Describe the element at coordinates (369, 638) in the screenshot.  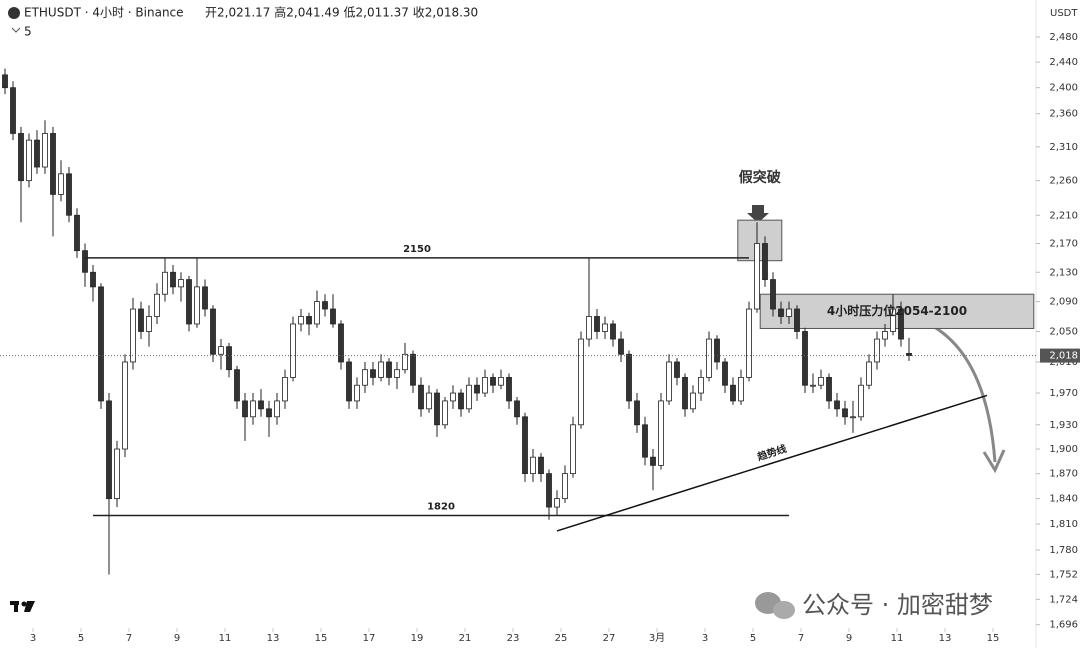
I see `x-tick-label: 17` at that location.